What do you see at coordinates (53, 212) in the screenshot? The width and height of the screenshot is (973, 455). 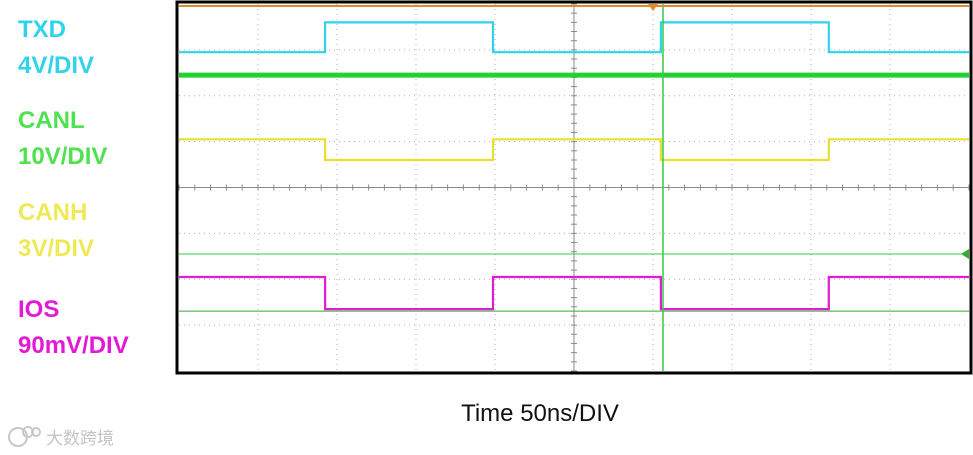 I see `channel-name: CANH` at bounding box center [53, 212].